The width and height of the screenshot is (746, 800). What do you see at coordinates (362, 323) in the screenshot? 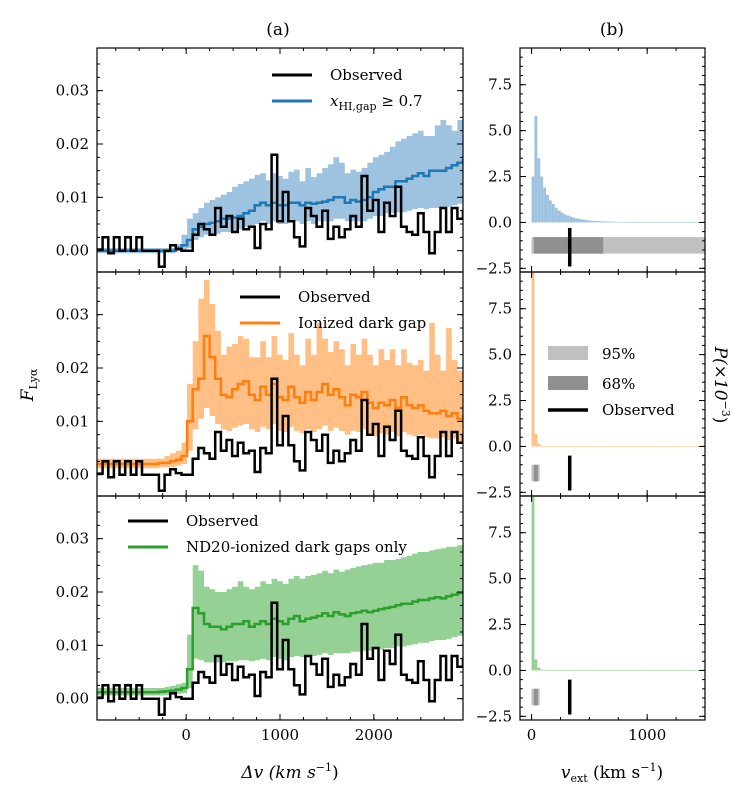
I see `legend-label-ionized: Ionized dark gap` at bounding box center [362, 323].